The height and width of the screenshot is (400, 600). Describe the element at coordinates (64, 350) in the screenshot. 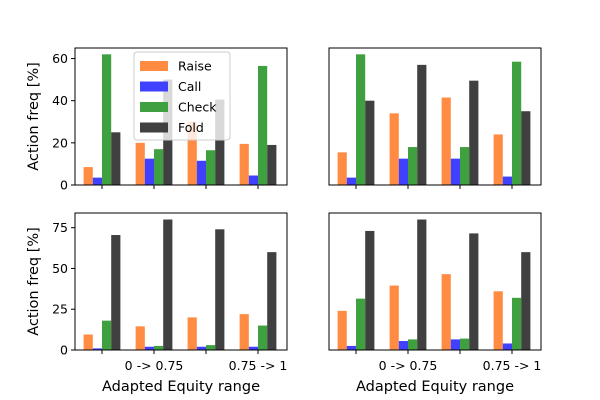

I see `bottom-left-y-tick-label: 0` at that location.